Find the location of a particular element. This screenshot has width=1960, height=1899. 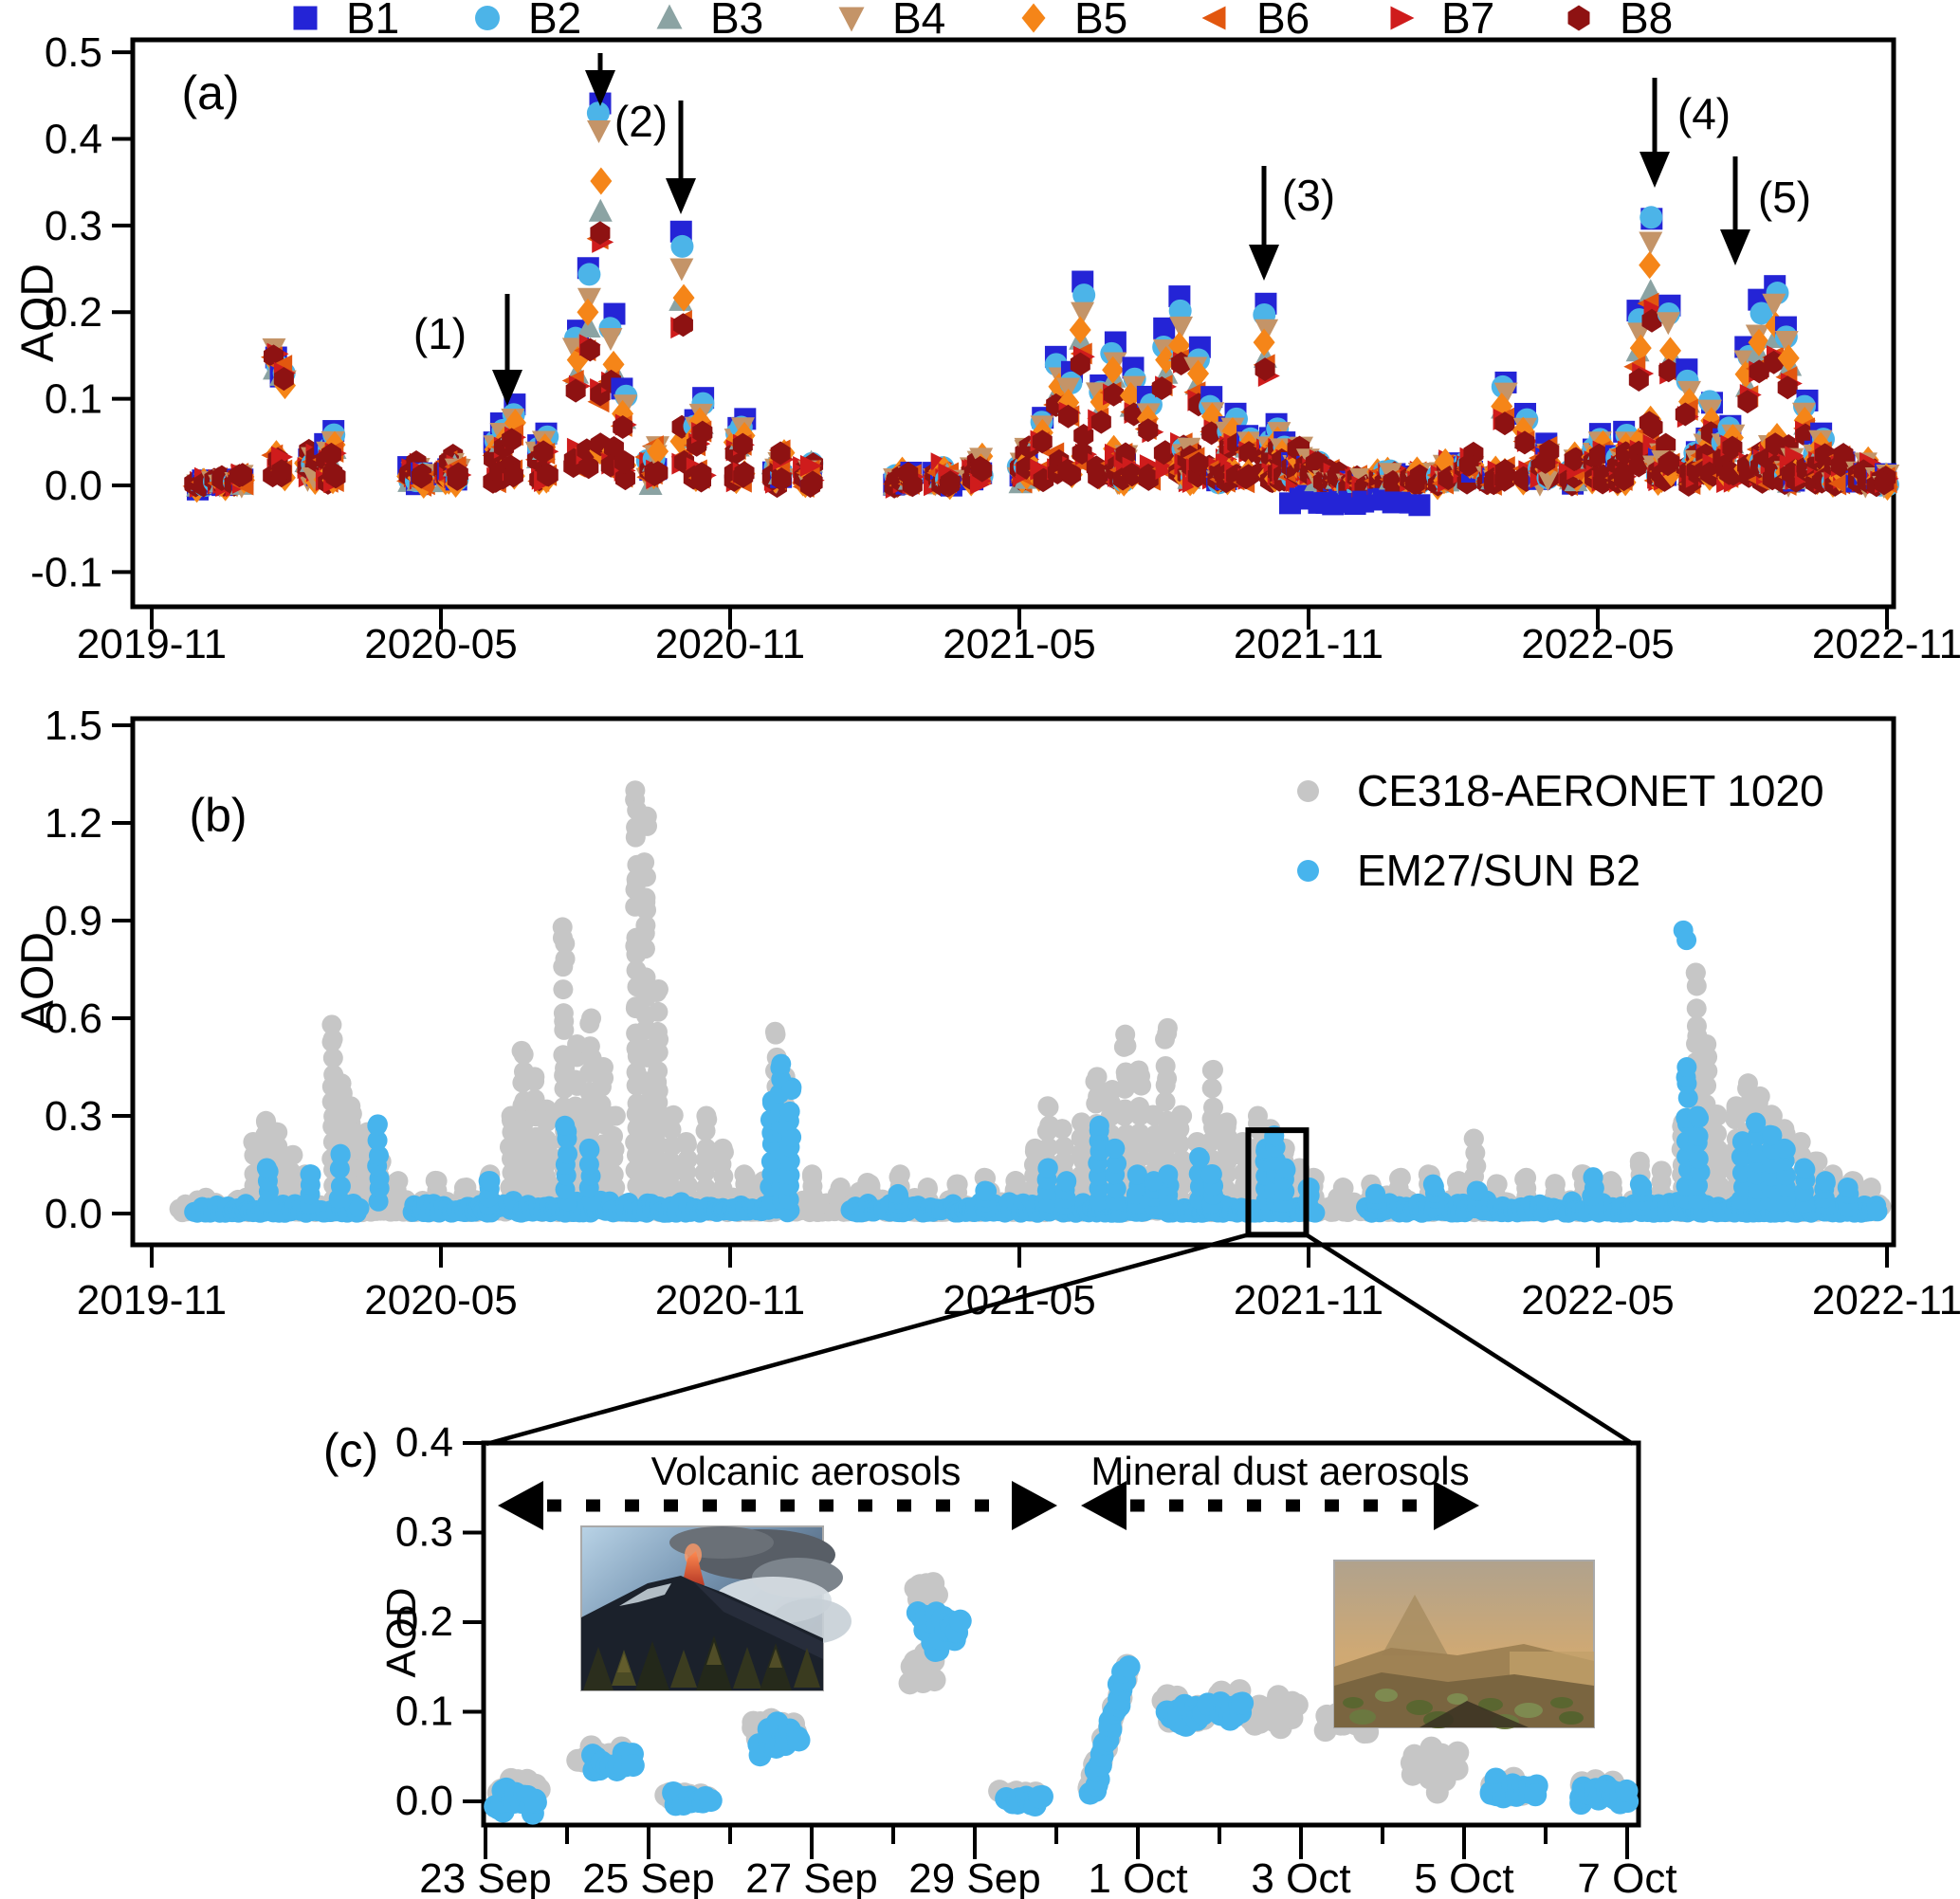

legend-item-ce318: CE318-AERONET 1020 is located at coordinates (1560, 791).